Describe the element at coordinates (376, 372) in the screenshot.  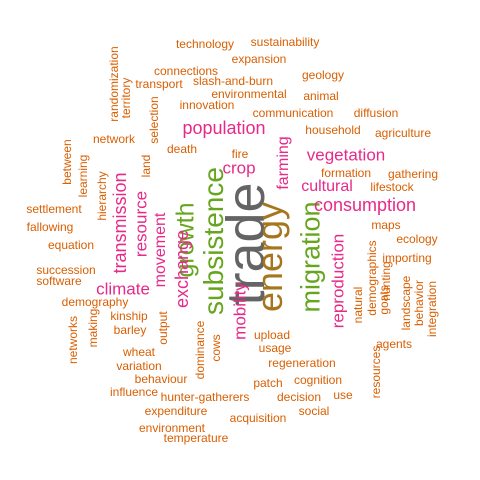
I see `word-resources: resources` at that location.